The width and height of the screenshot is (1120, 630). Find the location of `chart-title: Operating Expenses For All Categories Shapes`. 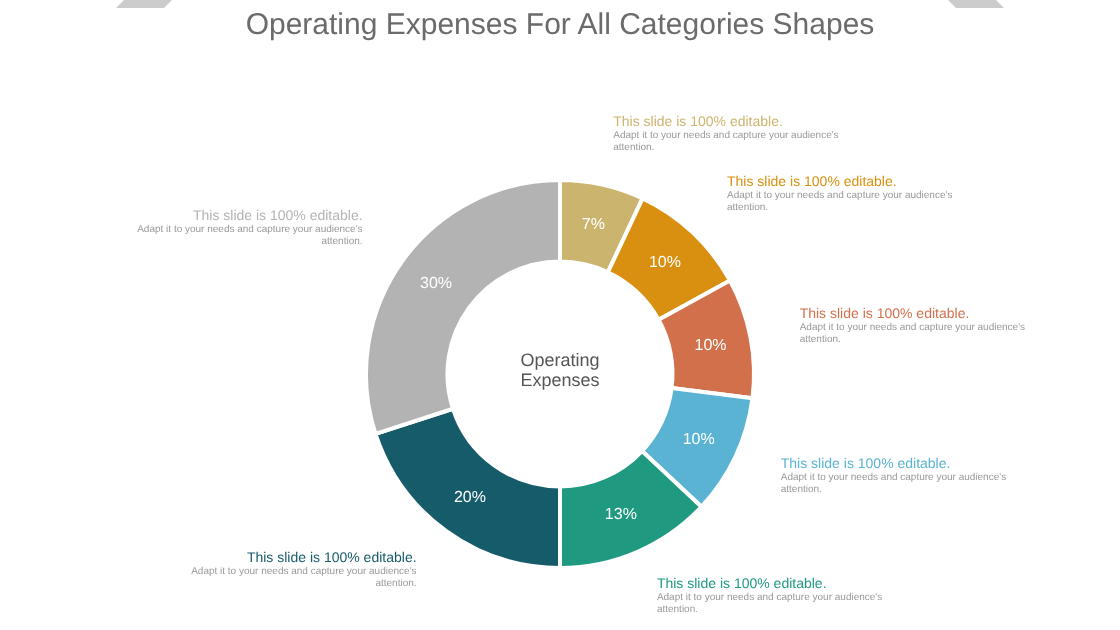

chart-title: Operating Expenses For All Categories Shapes is located at coordinates (560, 25).